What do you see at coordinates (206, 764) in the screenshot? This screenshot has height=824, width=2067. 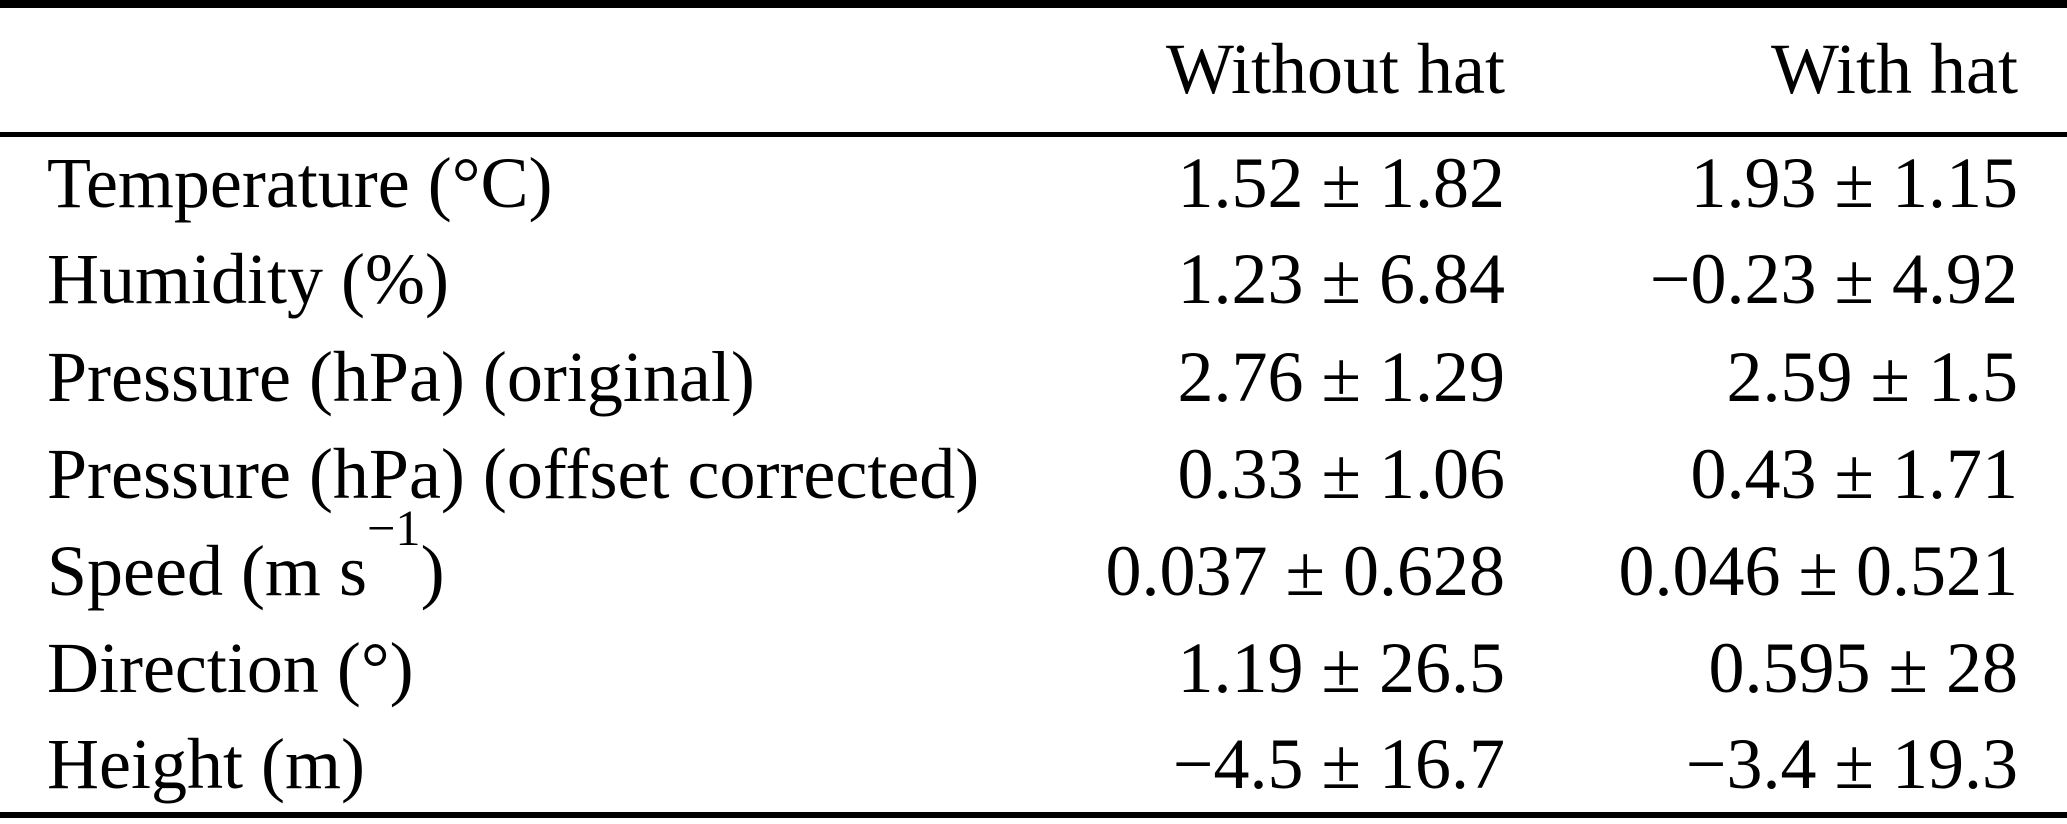 I see `row-label-text: Height (m)` at bounding box center [206, 764].